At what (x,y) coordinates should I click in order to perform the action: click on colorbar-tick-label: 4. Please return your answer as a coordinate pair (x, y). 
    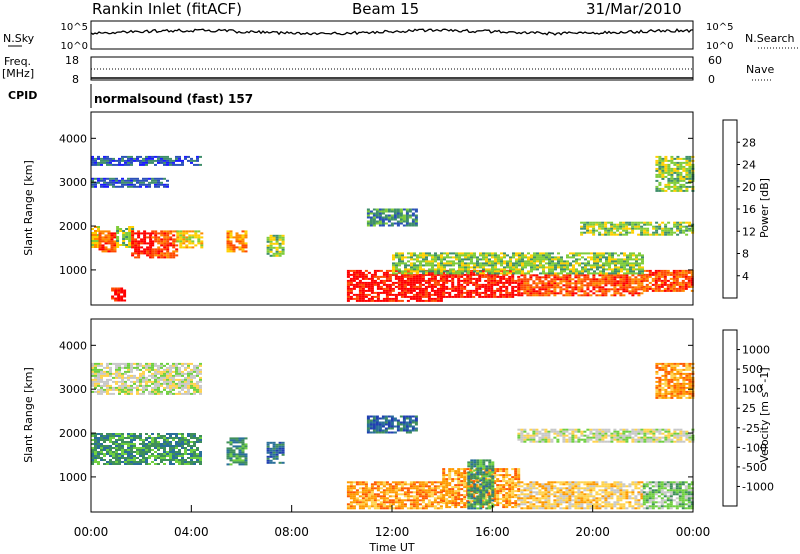
    Looking at the image, I should click on (745, 276).